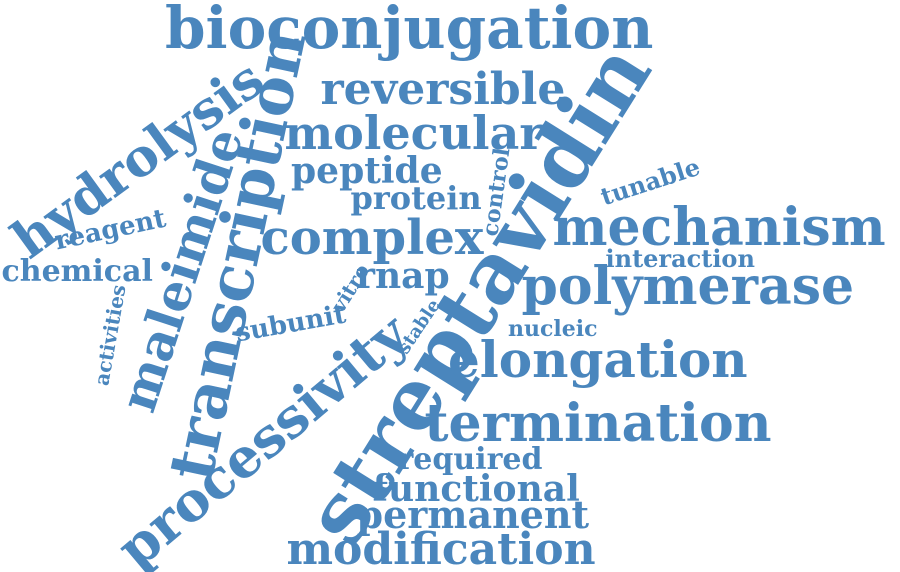 The image size is (900, 572). Describe the element at coordinates (443, 89) in the screenshot. I see `word-reversible: reversible` at that location.